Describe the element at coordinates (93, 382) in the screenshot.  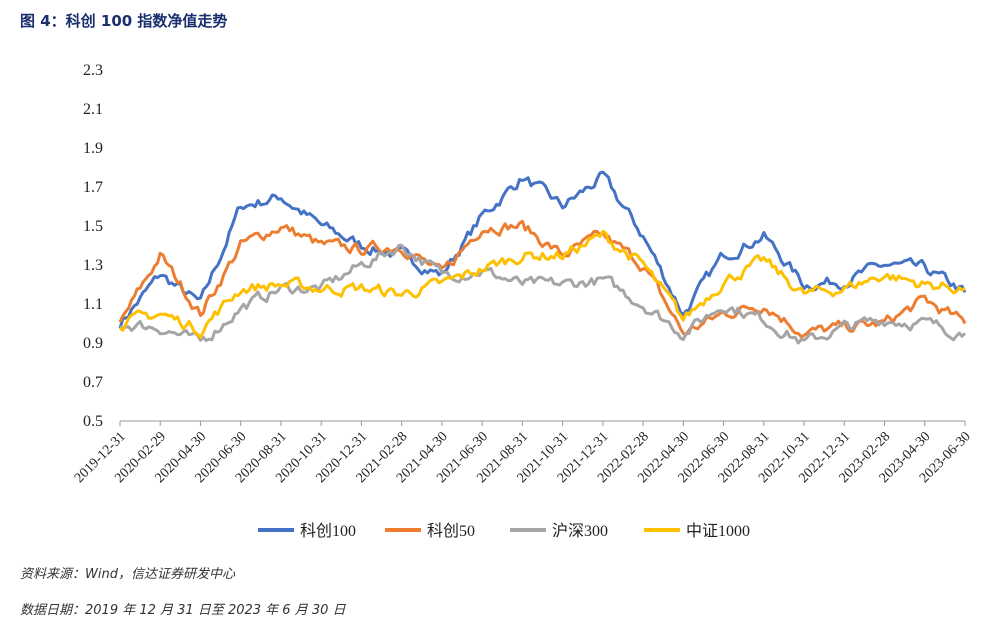
I see `y-tick-label: 0.7` at that location.